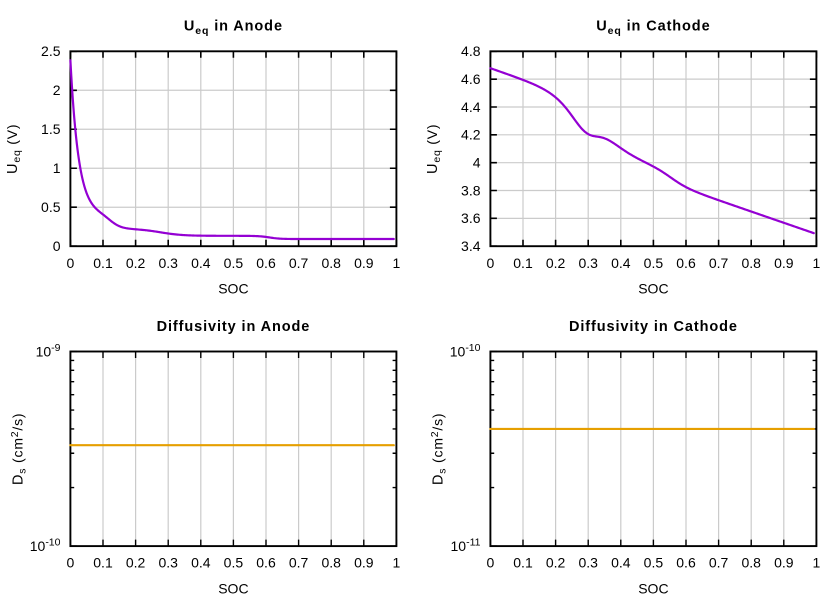 The width and height of the screenshot is (840, 600). What do you see at coordinates (57, 90) in the screenshot?
I see `svg-text: 2` at bounding box center [57, 90].